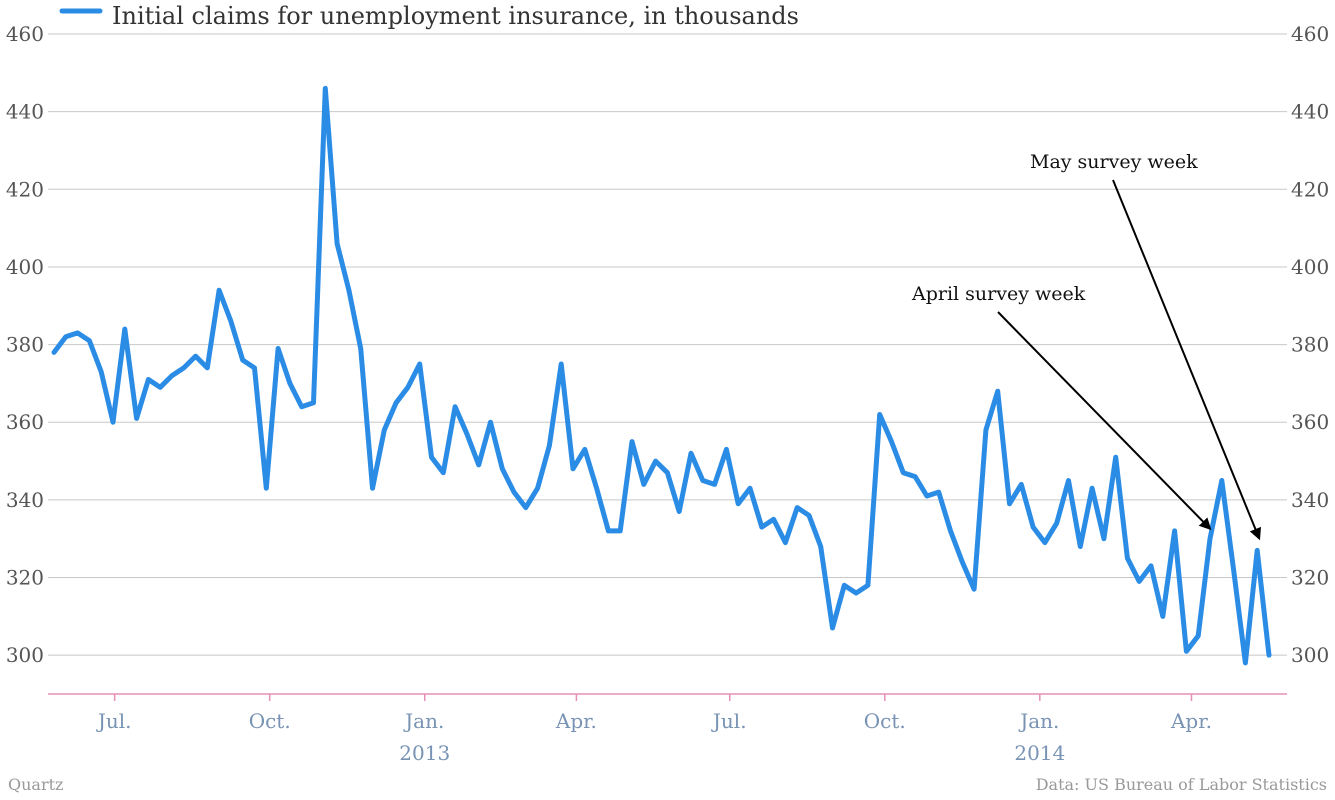  What do you see at coordinates (25, 345) in the screenshot?
I see `y-tick-label-left: 380` at bounding box center [25, 345].